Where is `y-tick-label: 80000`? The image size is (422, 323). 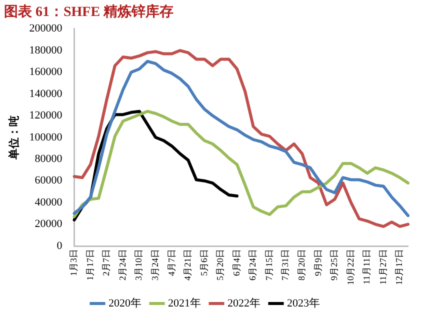 y-tick-label: 80000 is located at coordinates (48, 159).